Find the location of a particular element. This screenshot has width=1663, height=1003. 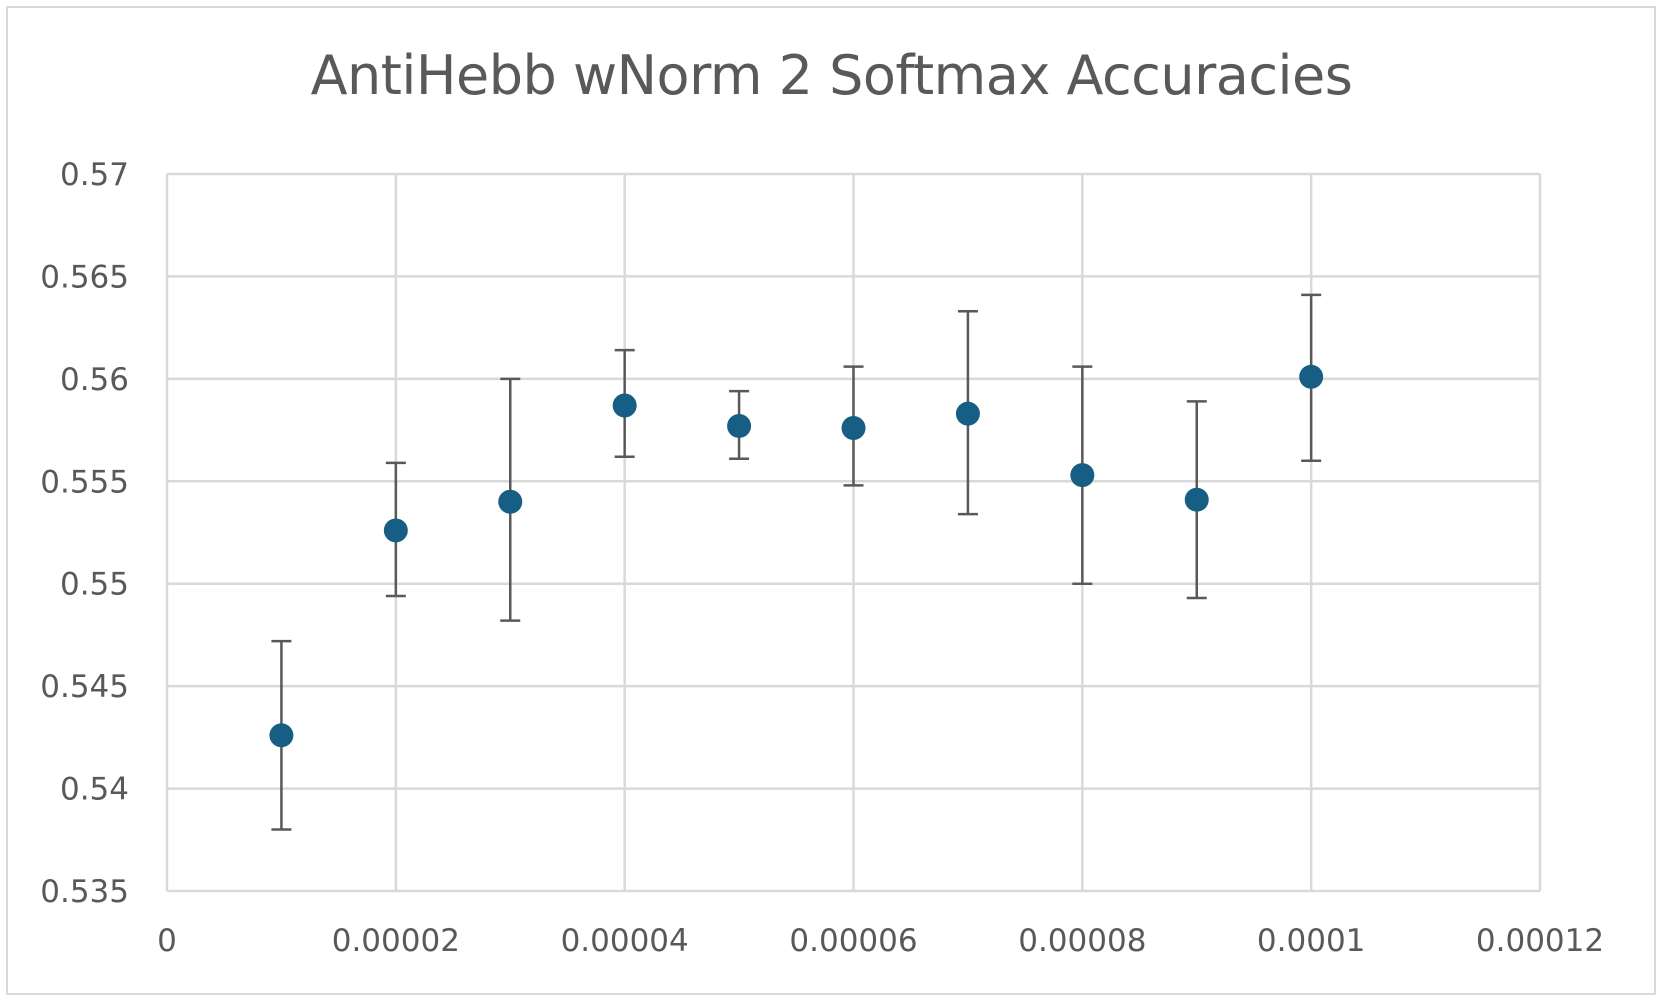

x-tick-label: 0 is located at coordinates (167, 941).